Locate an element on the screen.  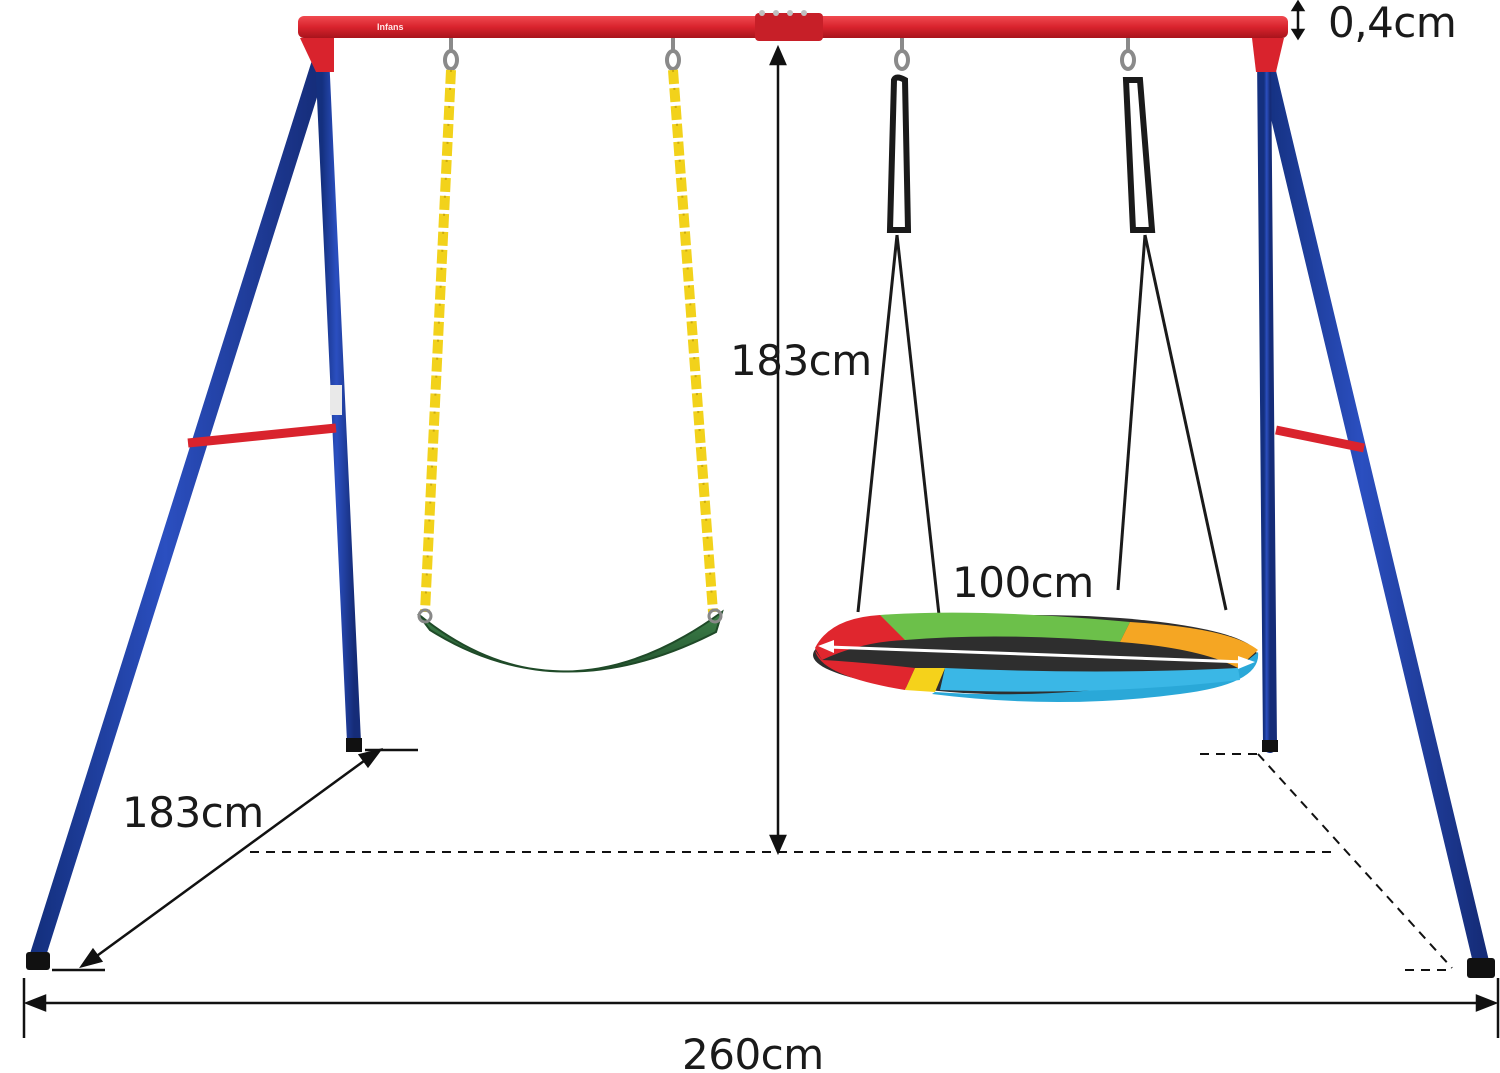
width-label: 260cm is located at coordinates (753, 1051).